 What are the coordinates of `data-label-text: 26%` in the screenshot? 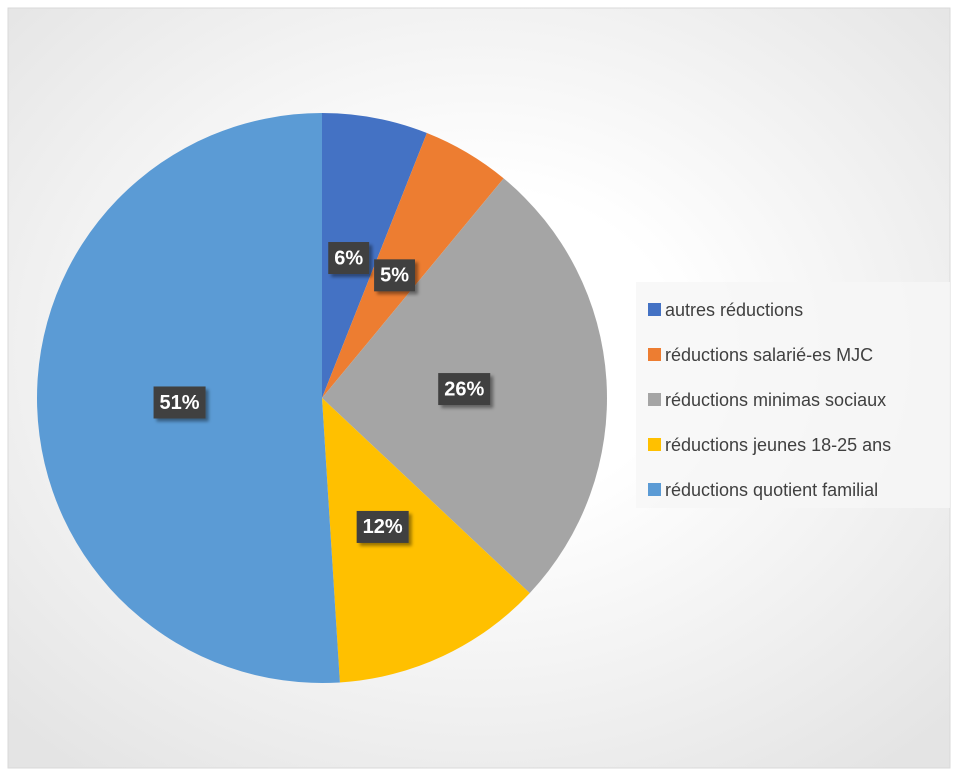 It's located at (464, 389).